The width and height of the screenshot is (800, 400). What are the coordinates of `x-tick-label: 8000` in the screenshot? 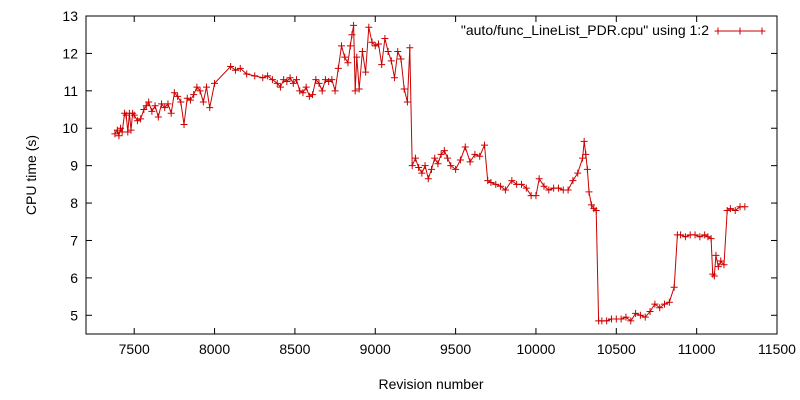 It's located at (214, 349).